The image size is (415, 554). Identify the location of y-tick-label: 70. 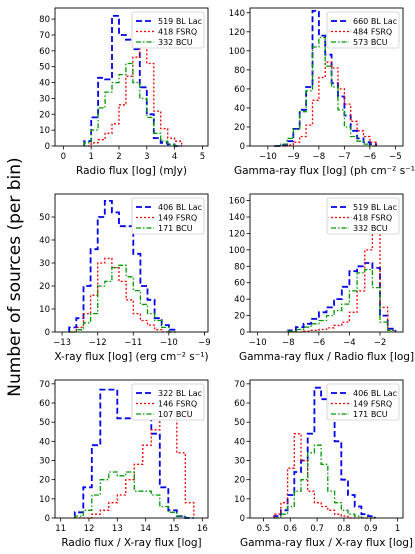
(239, 385).